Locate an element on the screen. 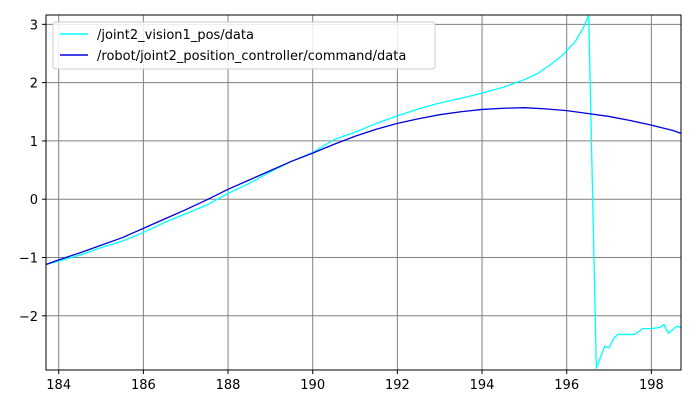 This screenshot has width=696, height=409. legend-box is located at coordinates (244, 45).